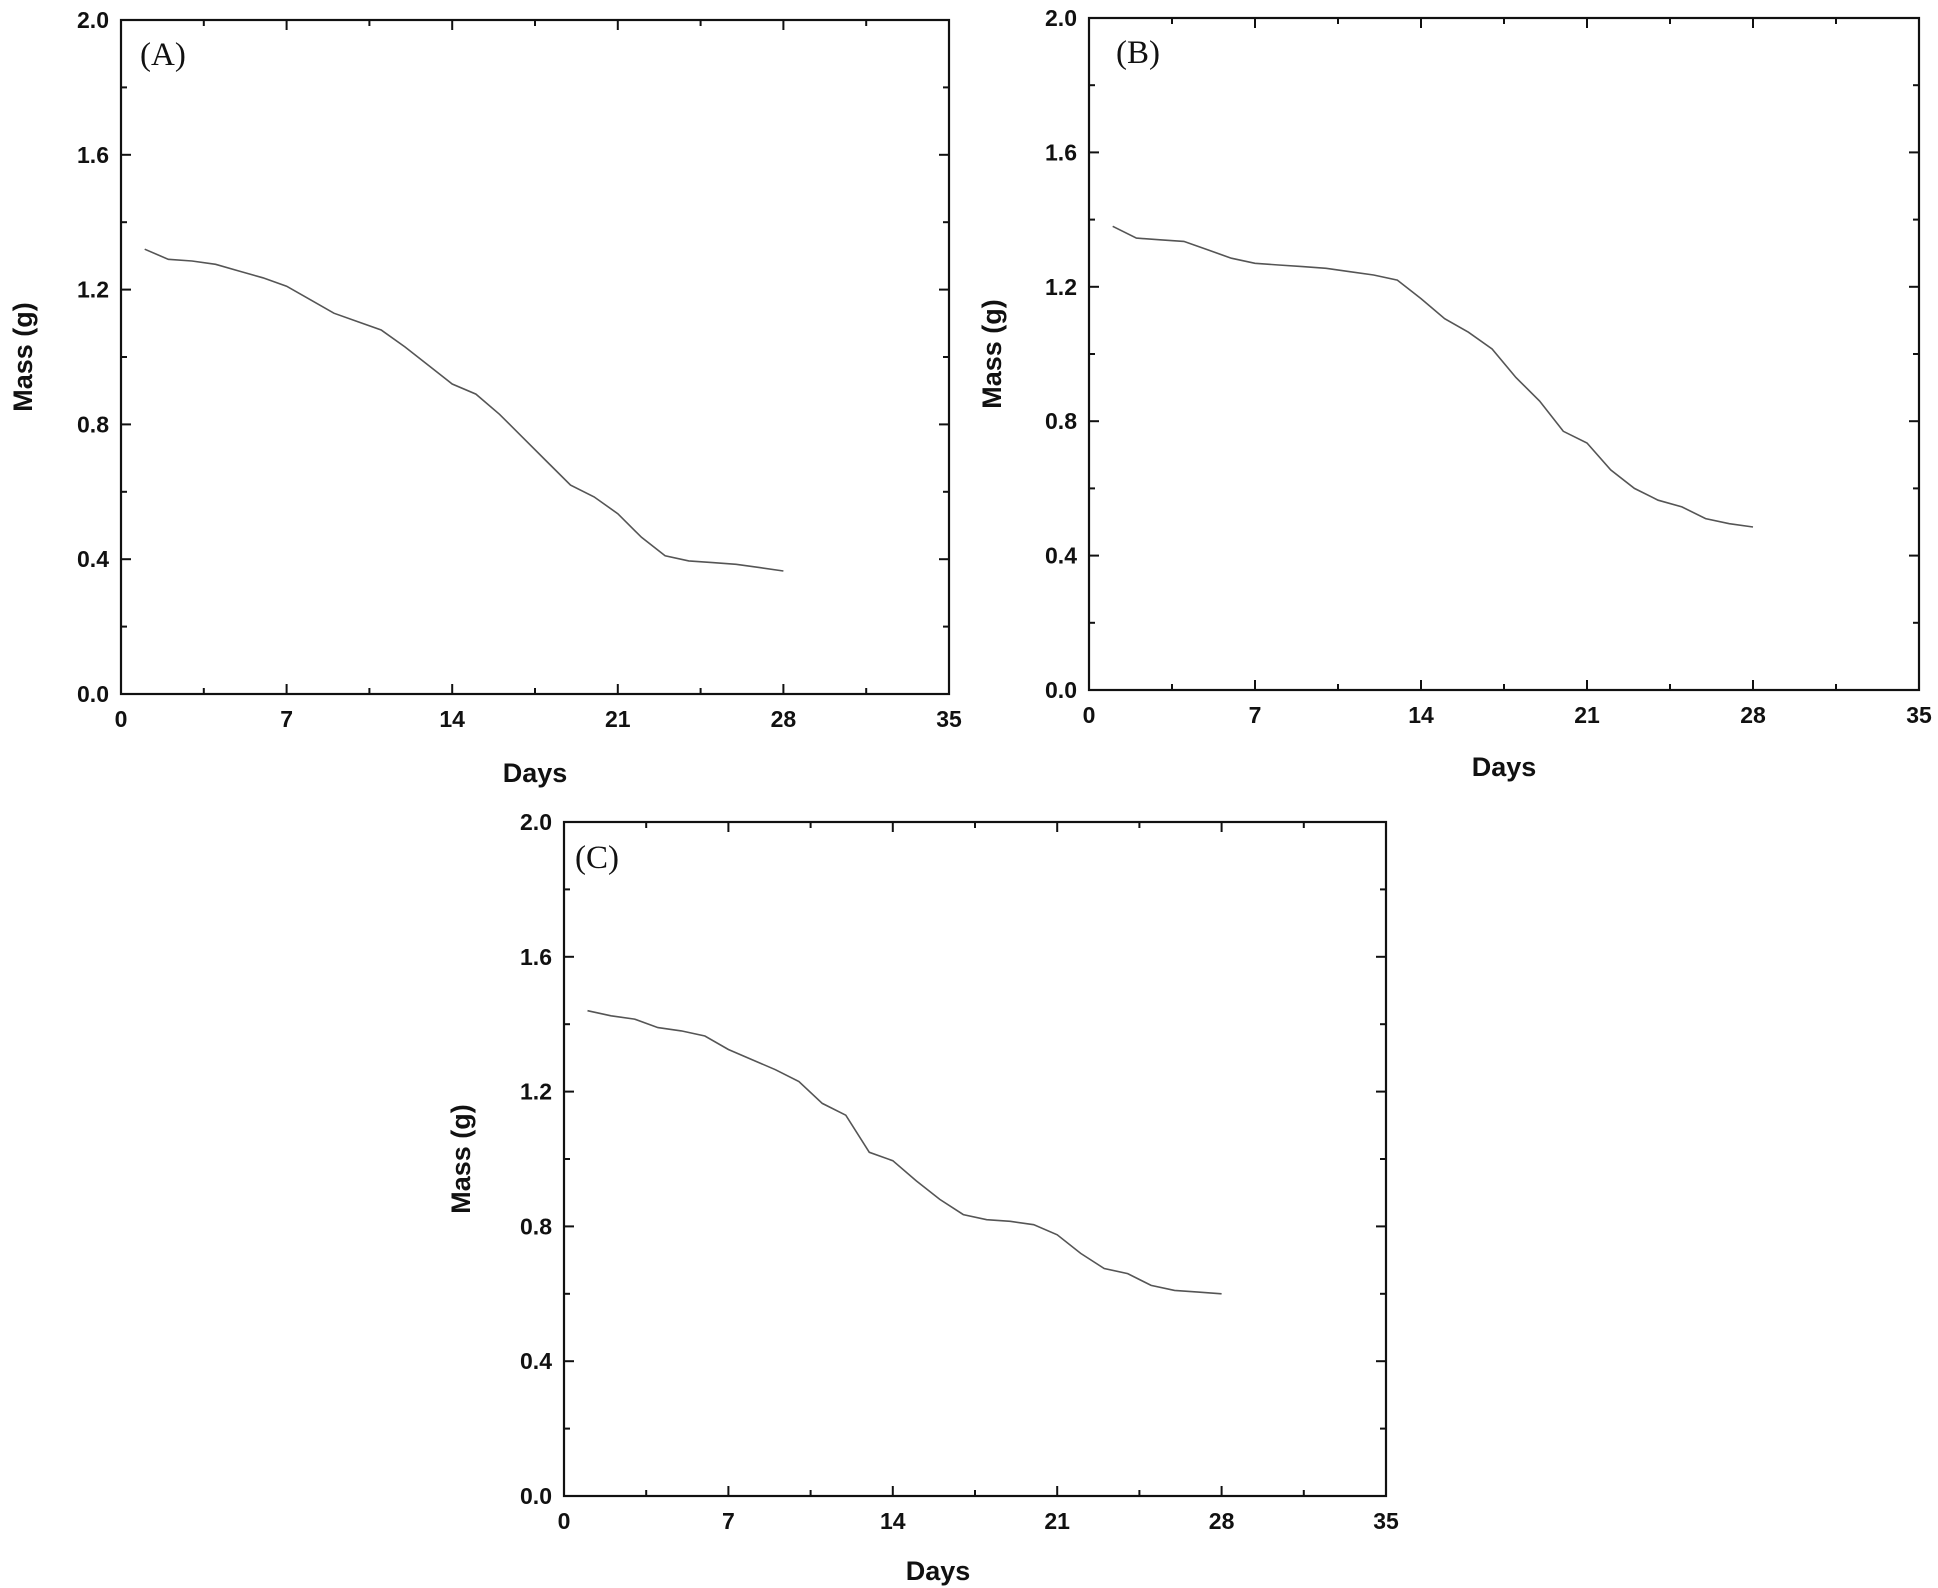 The height and width of the screenshot is (1588, 1938). Describe the element at coordinates (163, 55) in the screenshot. I see `panel-label: (A)` at that location.